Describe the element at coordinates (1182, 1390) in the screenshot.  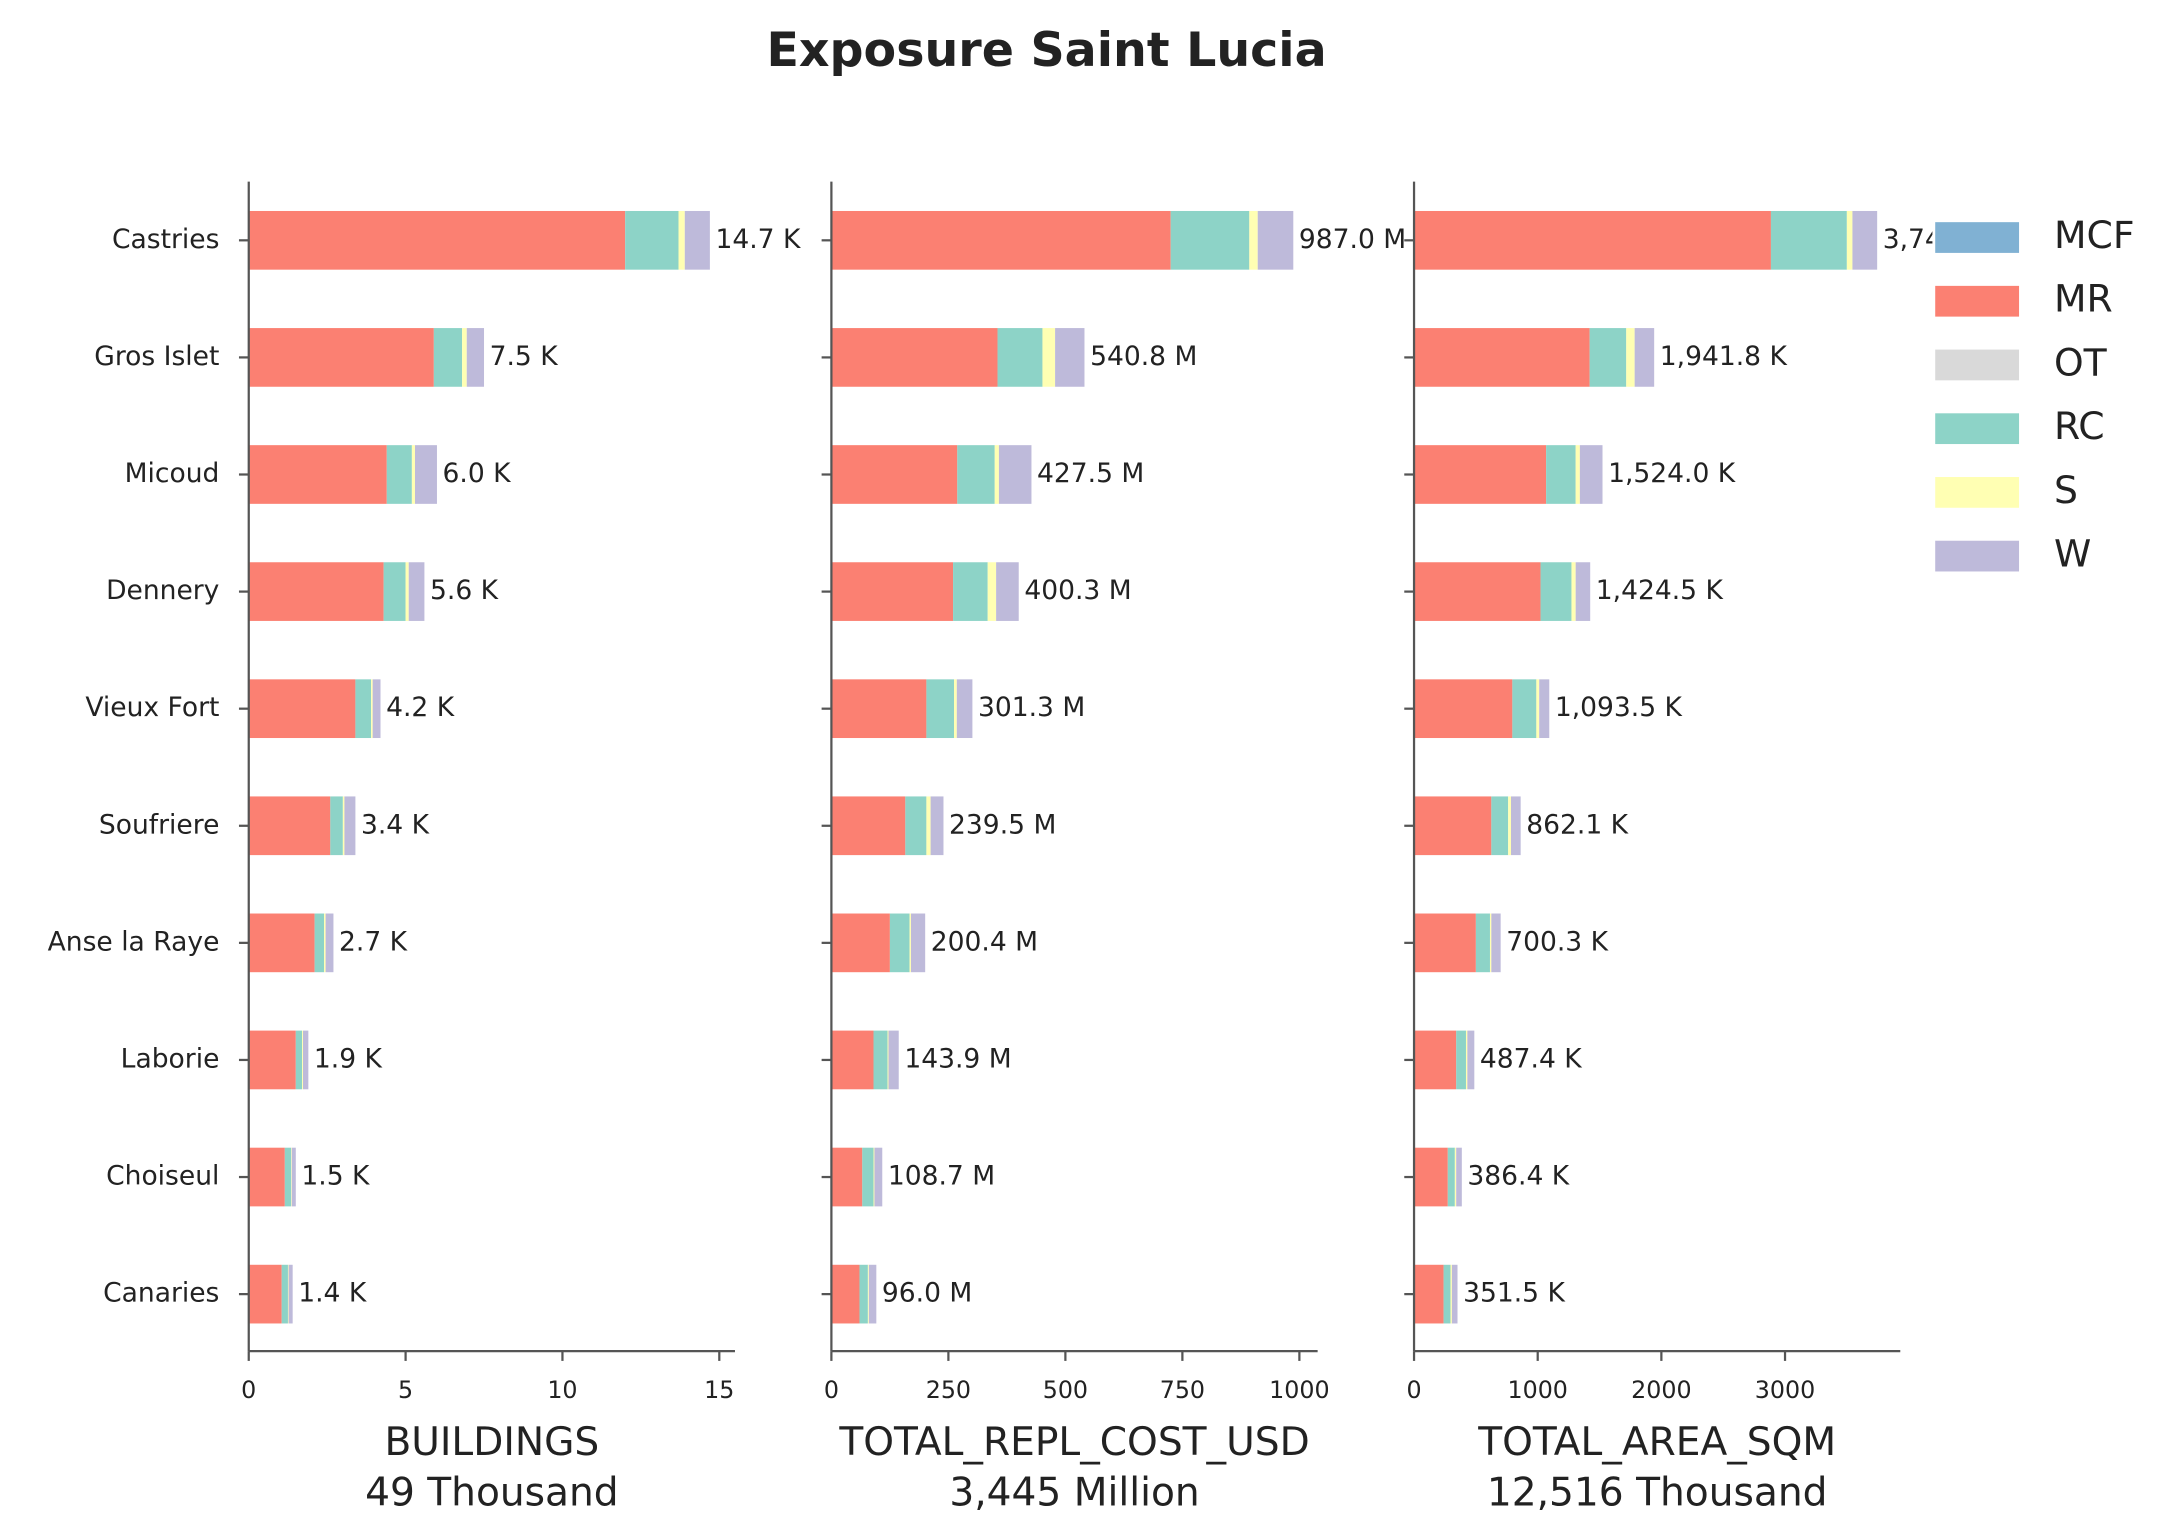
I see `x-tick-label: 750` at that location.